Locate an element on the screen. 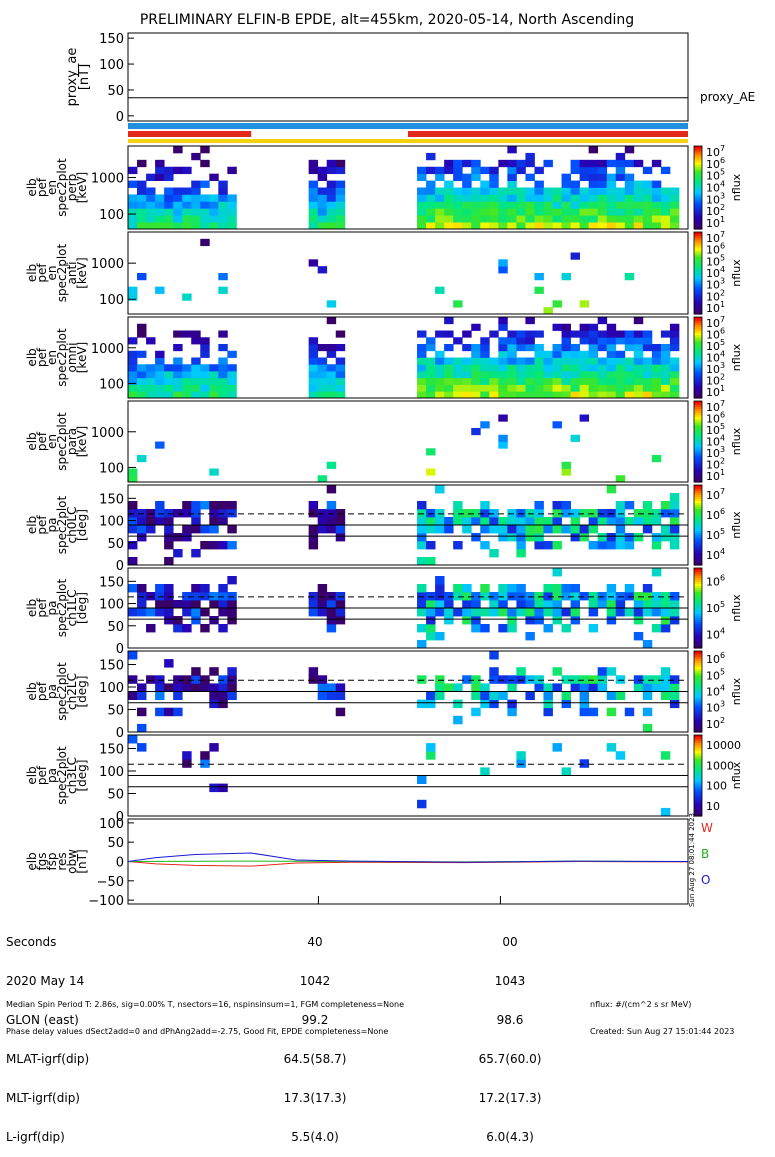 This screenshot has width=775, height=1157. colorbar-tick: 100 is located at coordinates (716, 786).